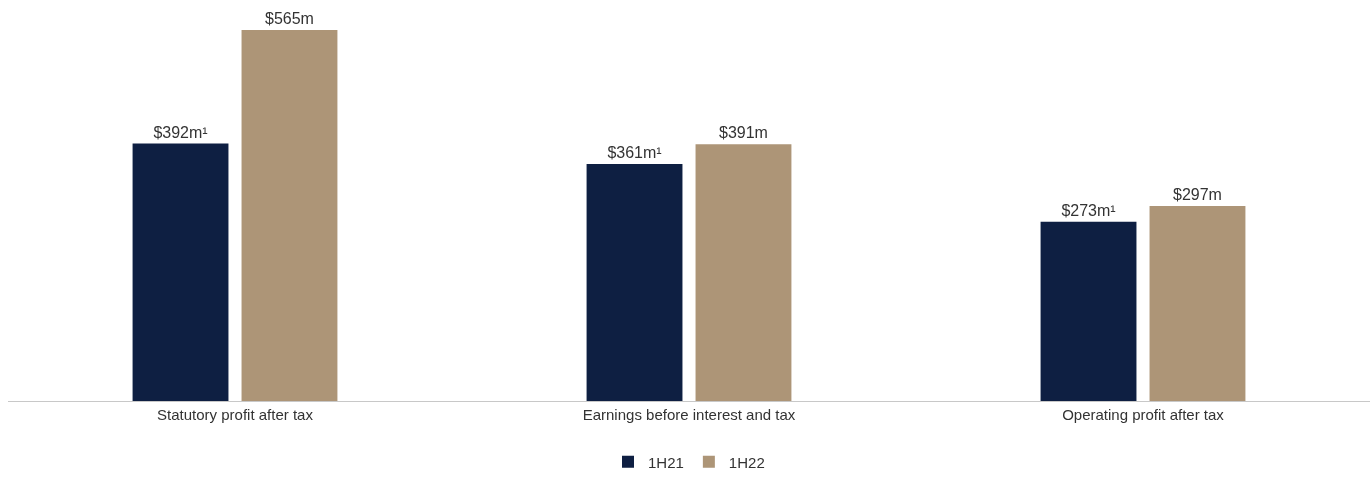  What do you see at coordinates (180, 132) in the screenshot?
I see `data-label: $392m¹` at bounding box center [180, 132].